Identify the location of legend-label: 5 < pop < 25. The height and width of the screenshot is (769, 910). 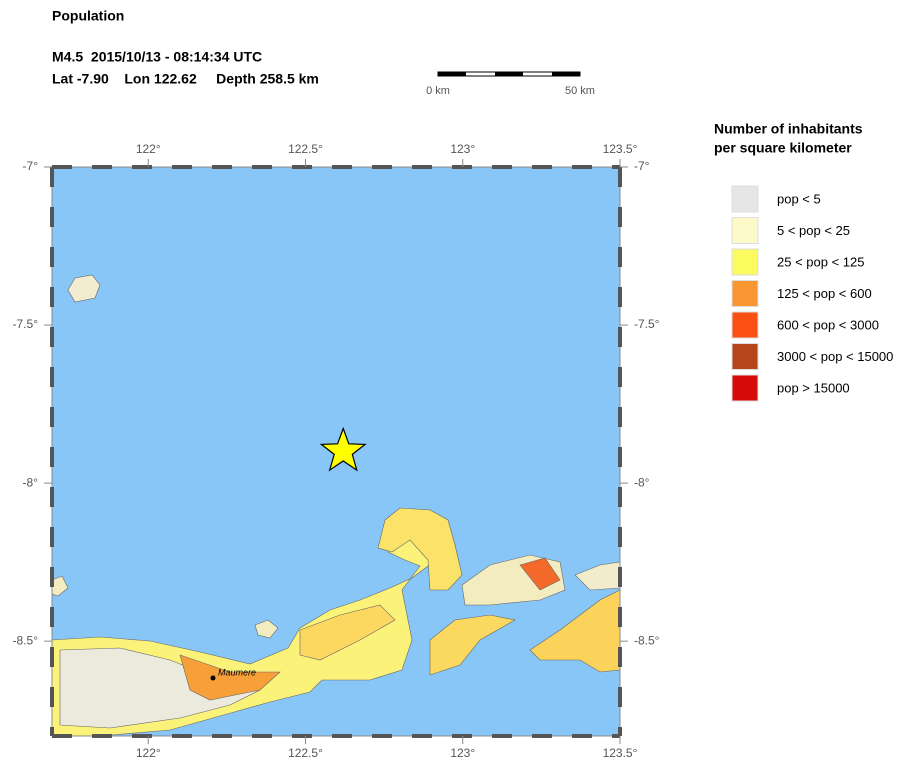
(813, 230).